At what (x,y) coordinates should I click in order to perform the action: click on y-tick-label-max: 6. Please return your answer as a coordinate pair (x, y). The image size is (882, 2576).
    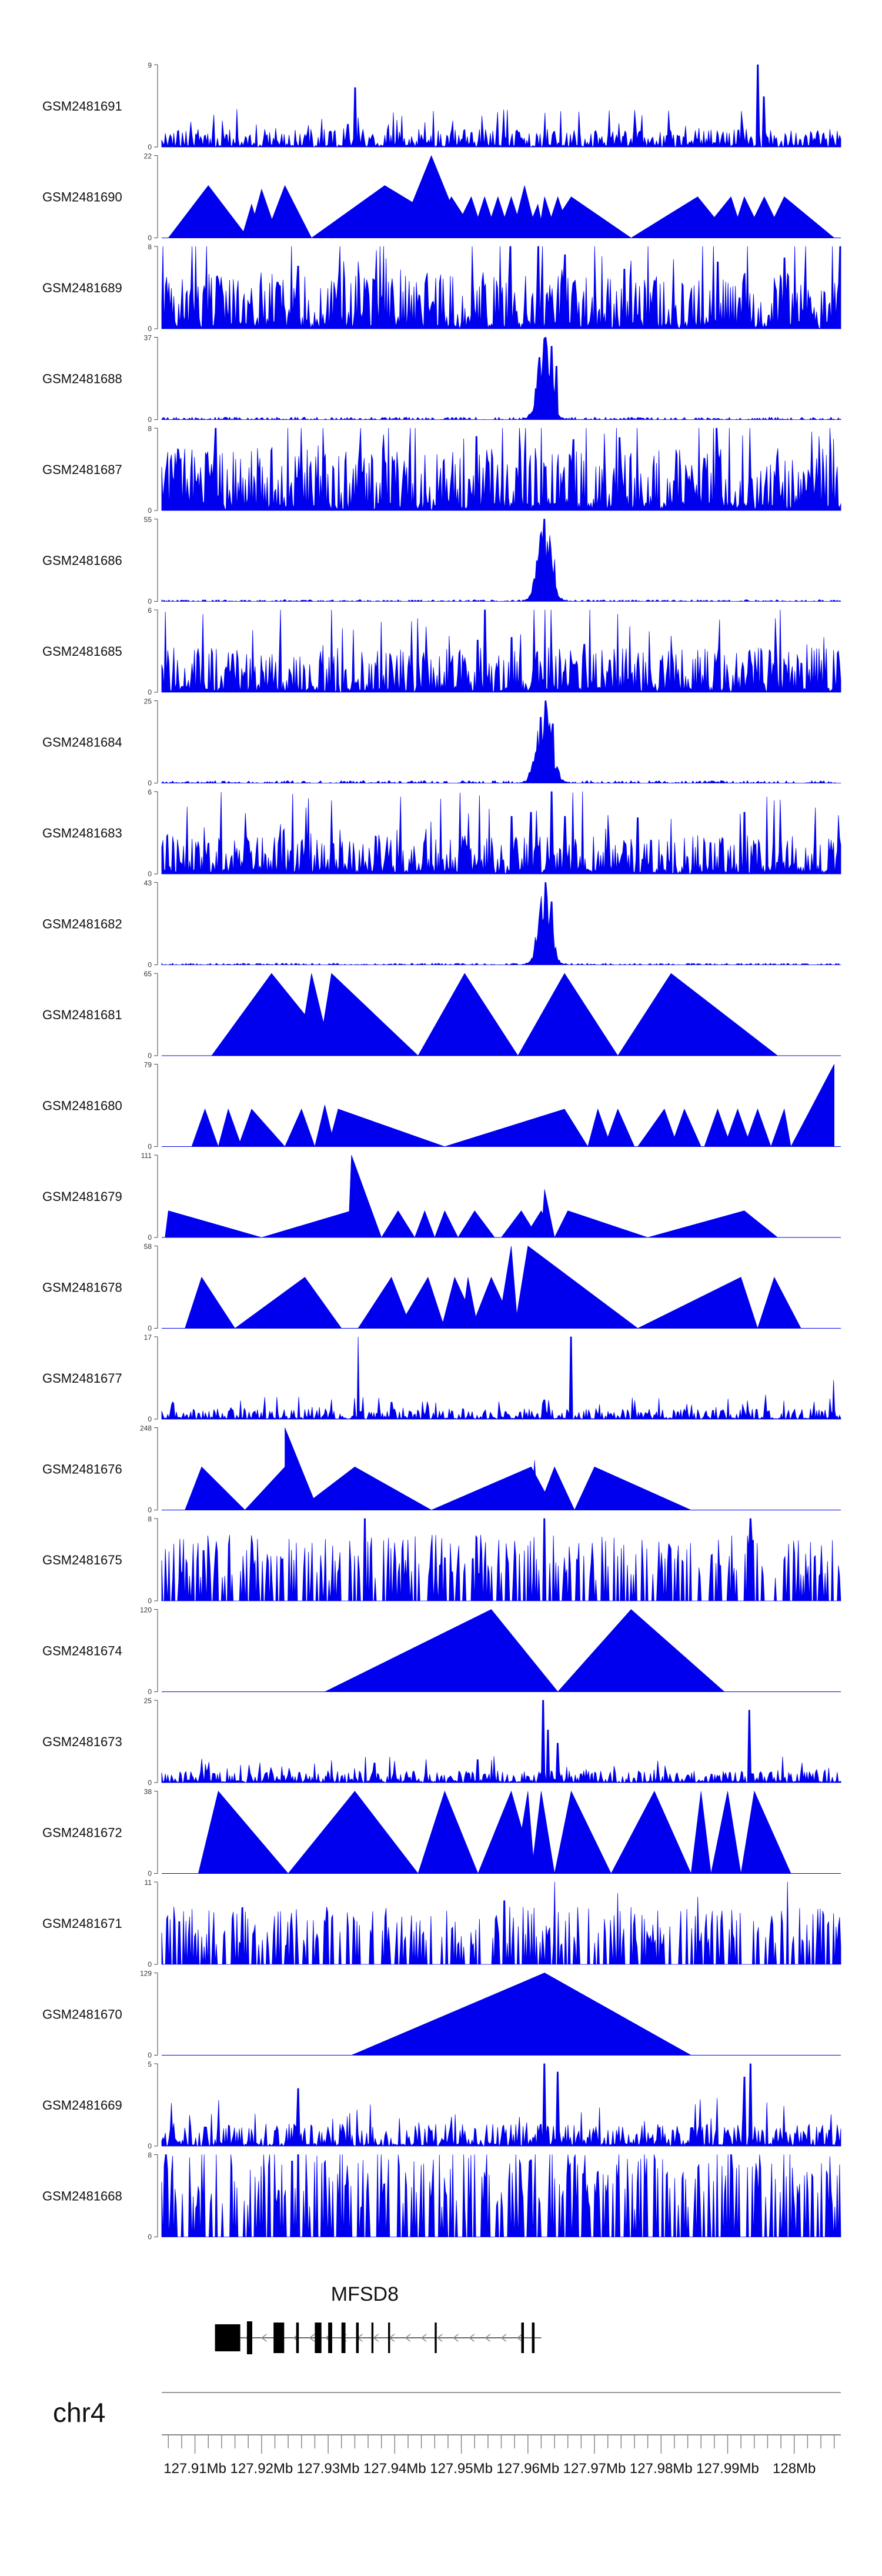
    Looking at the image, I should click on (150, 792).